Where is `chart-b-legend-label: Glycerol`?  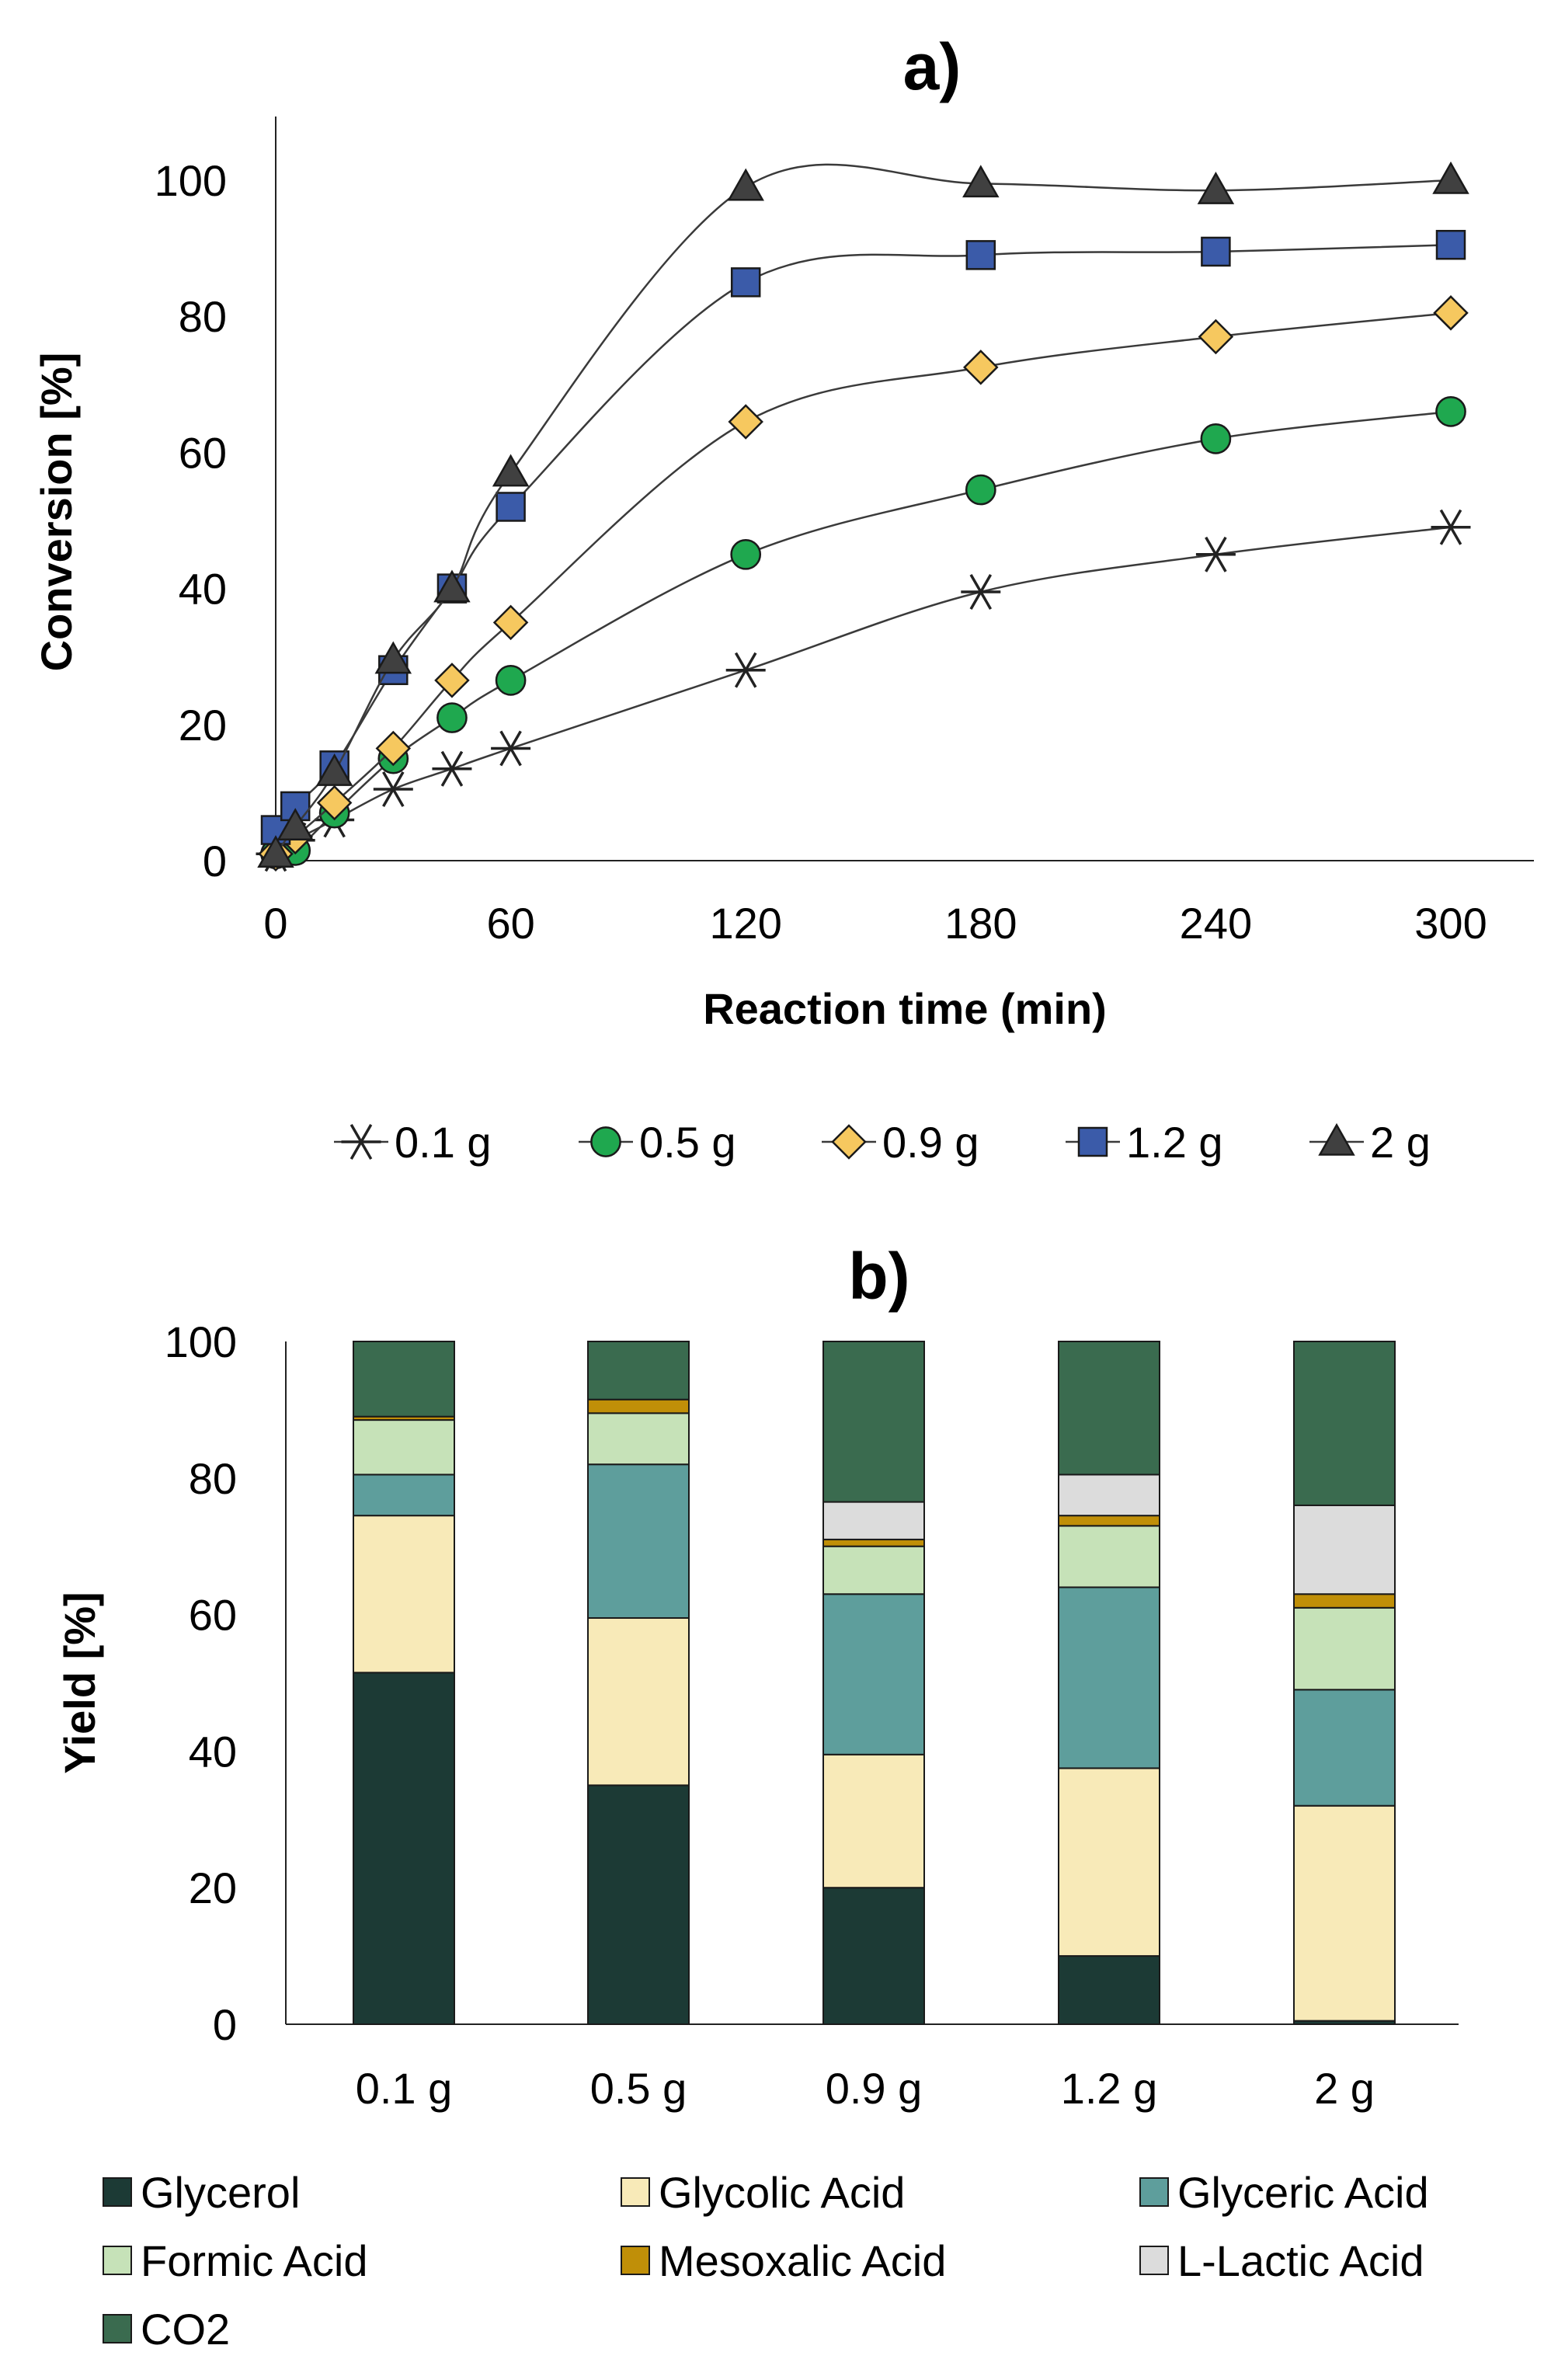
chart-b-legend-label: Glycerol is located at coordinates (221, 2193).